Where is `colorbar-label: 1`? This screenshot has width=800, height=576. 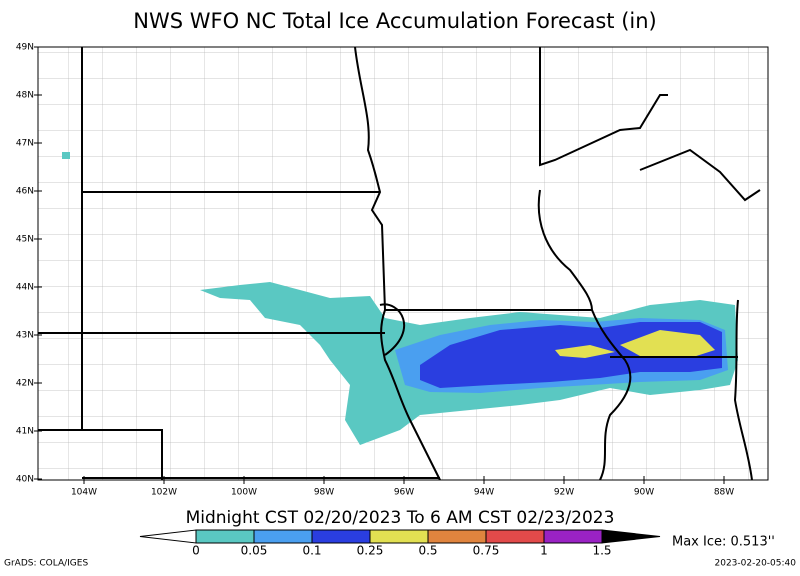
colorbar-label: 1 is located at coordinates (544, 551).